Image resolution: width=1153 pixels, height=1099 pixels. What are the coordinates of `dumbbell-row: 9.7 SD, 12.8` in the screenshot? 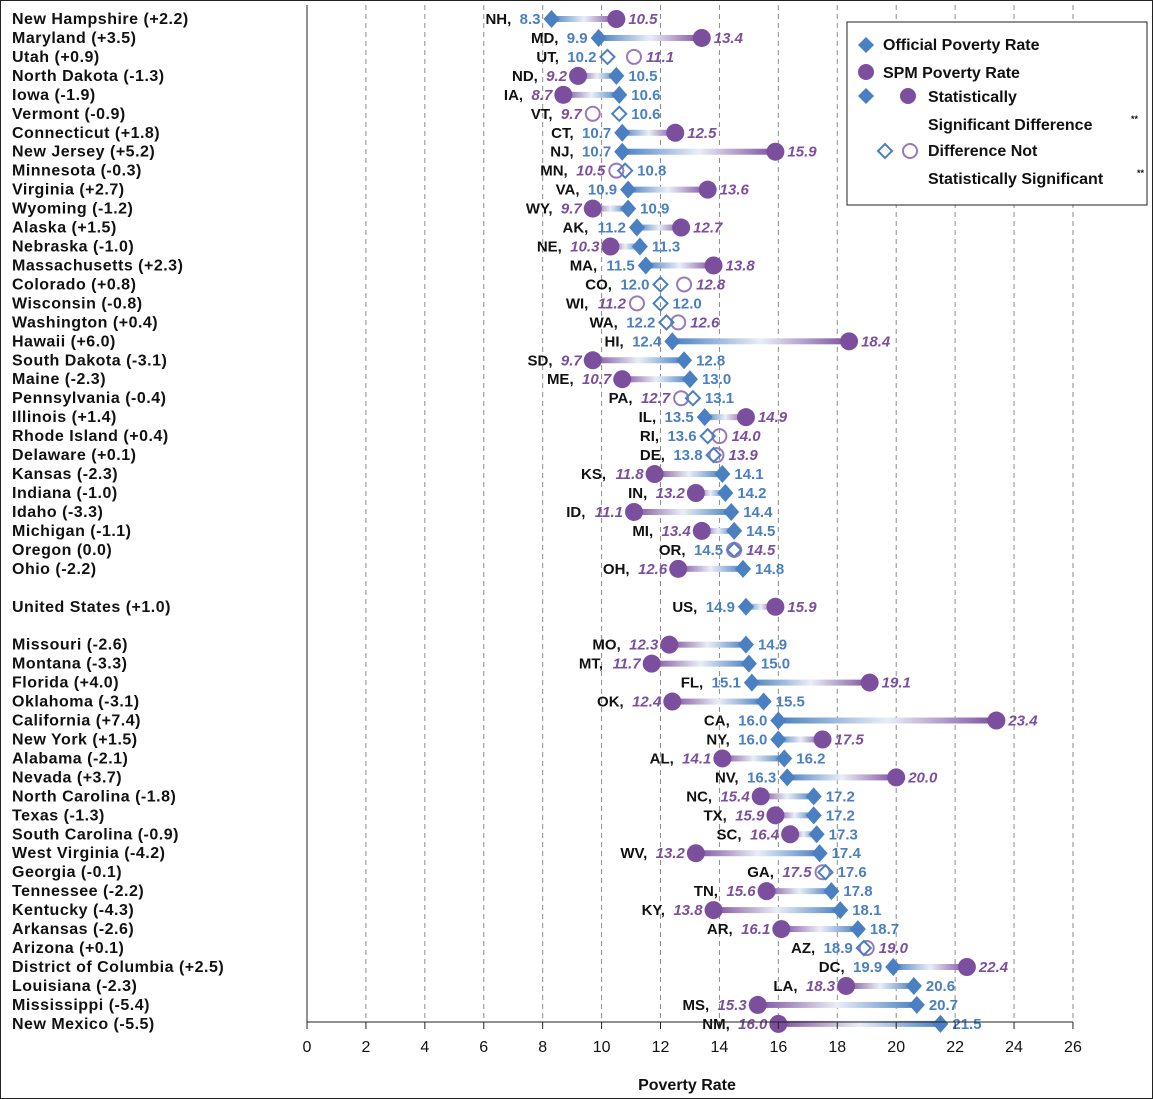 It's located at (626, 360).